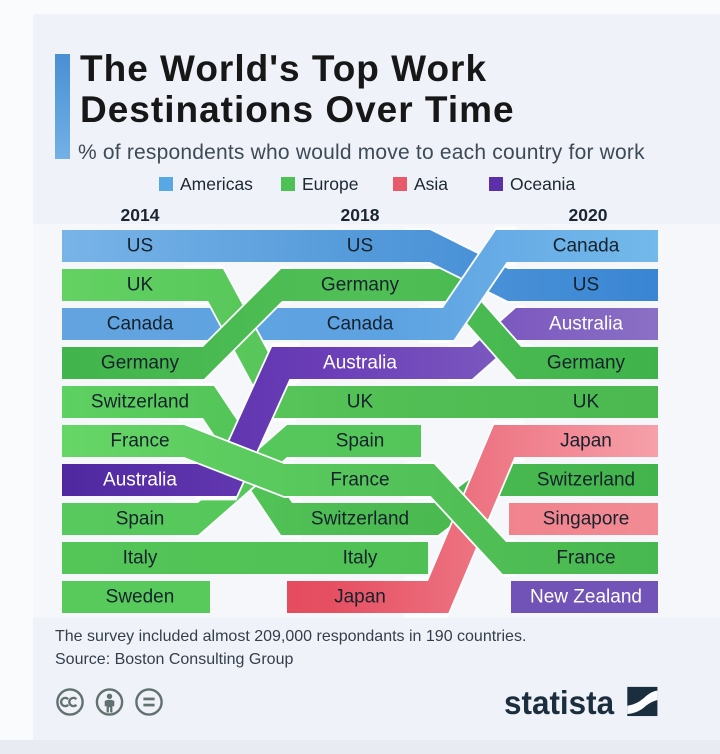 Image resolution: width=720 pixels, height=754 pixels. Describe the element at coordinates (140, 597) in the screenshot. I see `svg-text: Sweden` at that location.